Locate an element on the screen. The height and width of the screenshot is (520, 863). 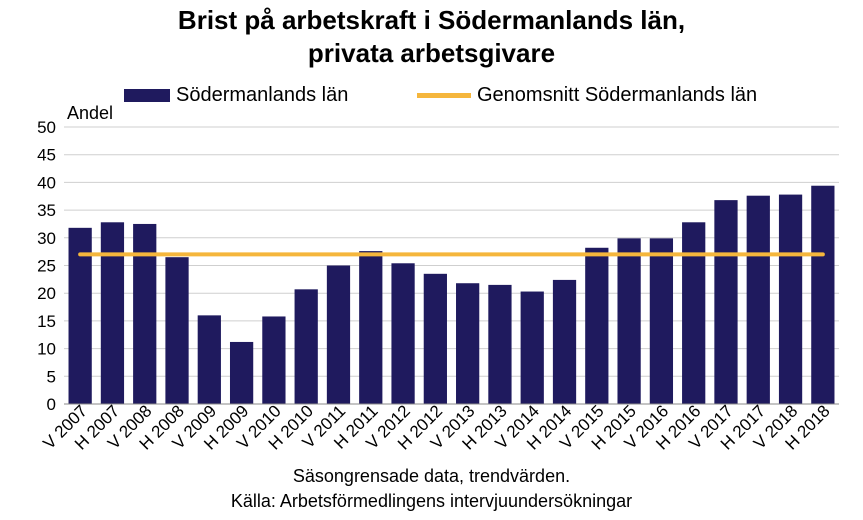
y-tick-label: 5 is located at coordinates (51, 376).